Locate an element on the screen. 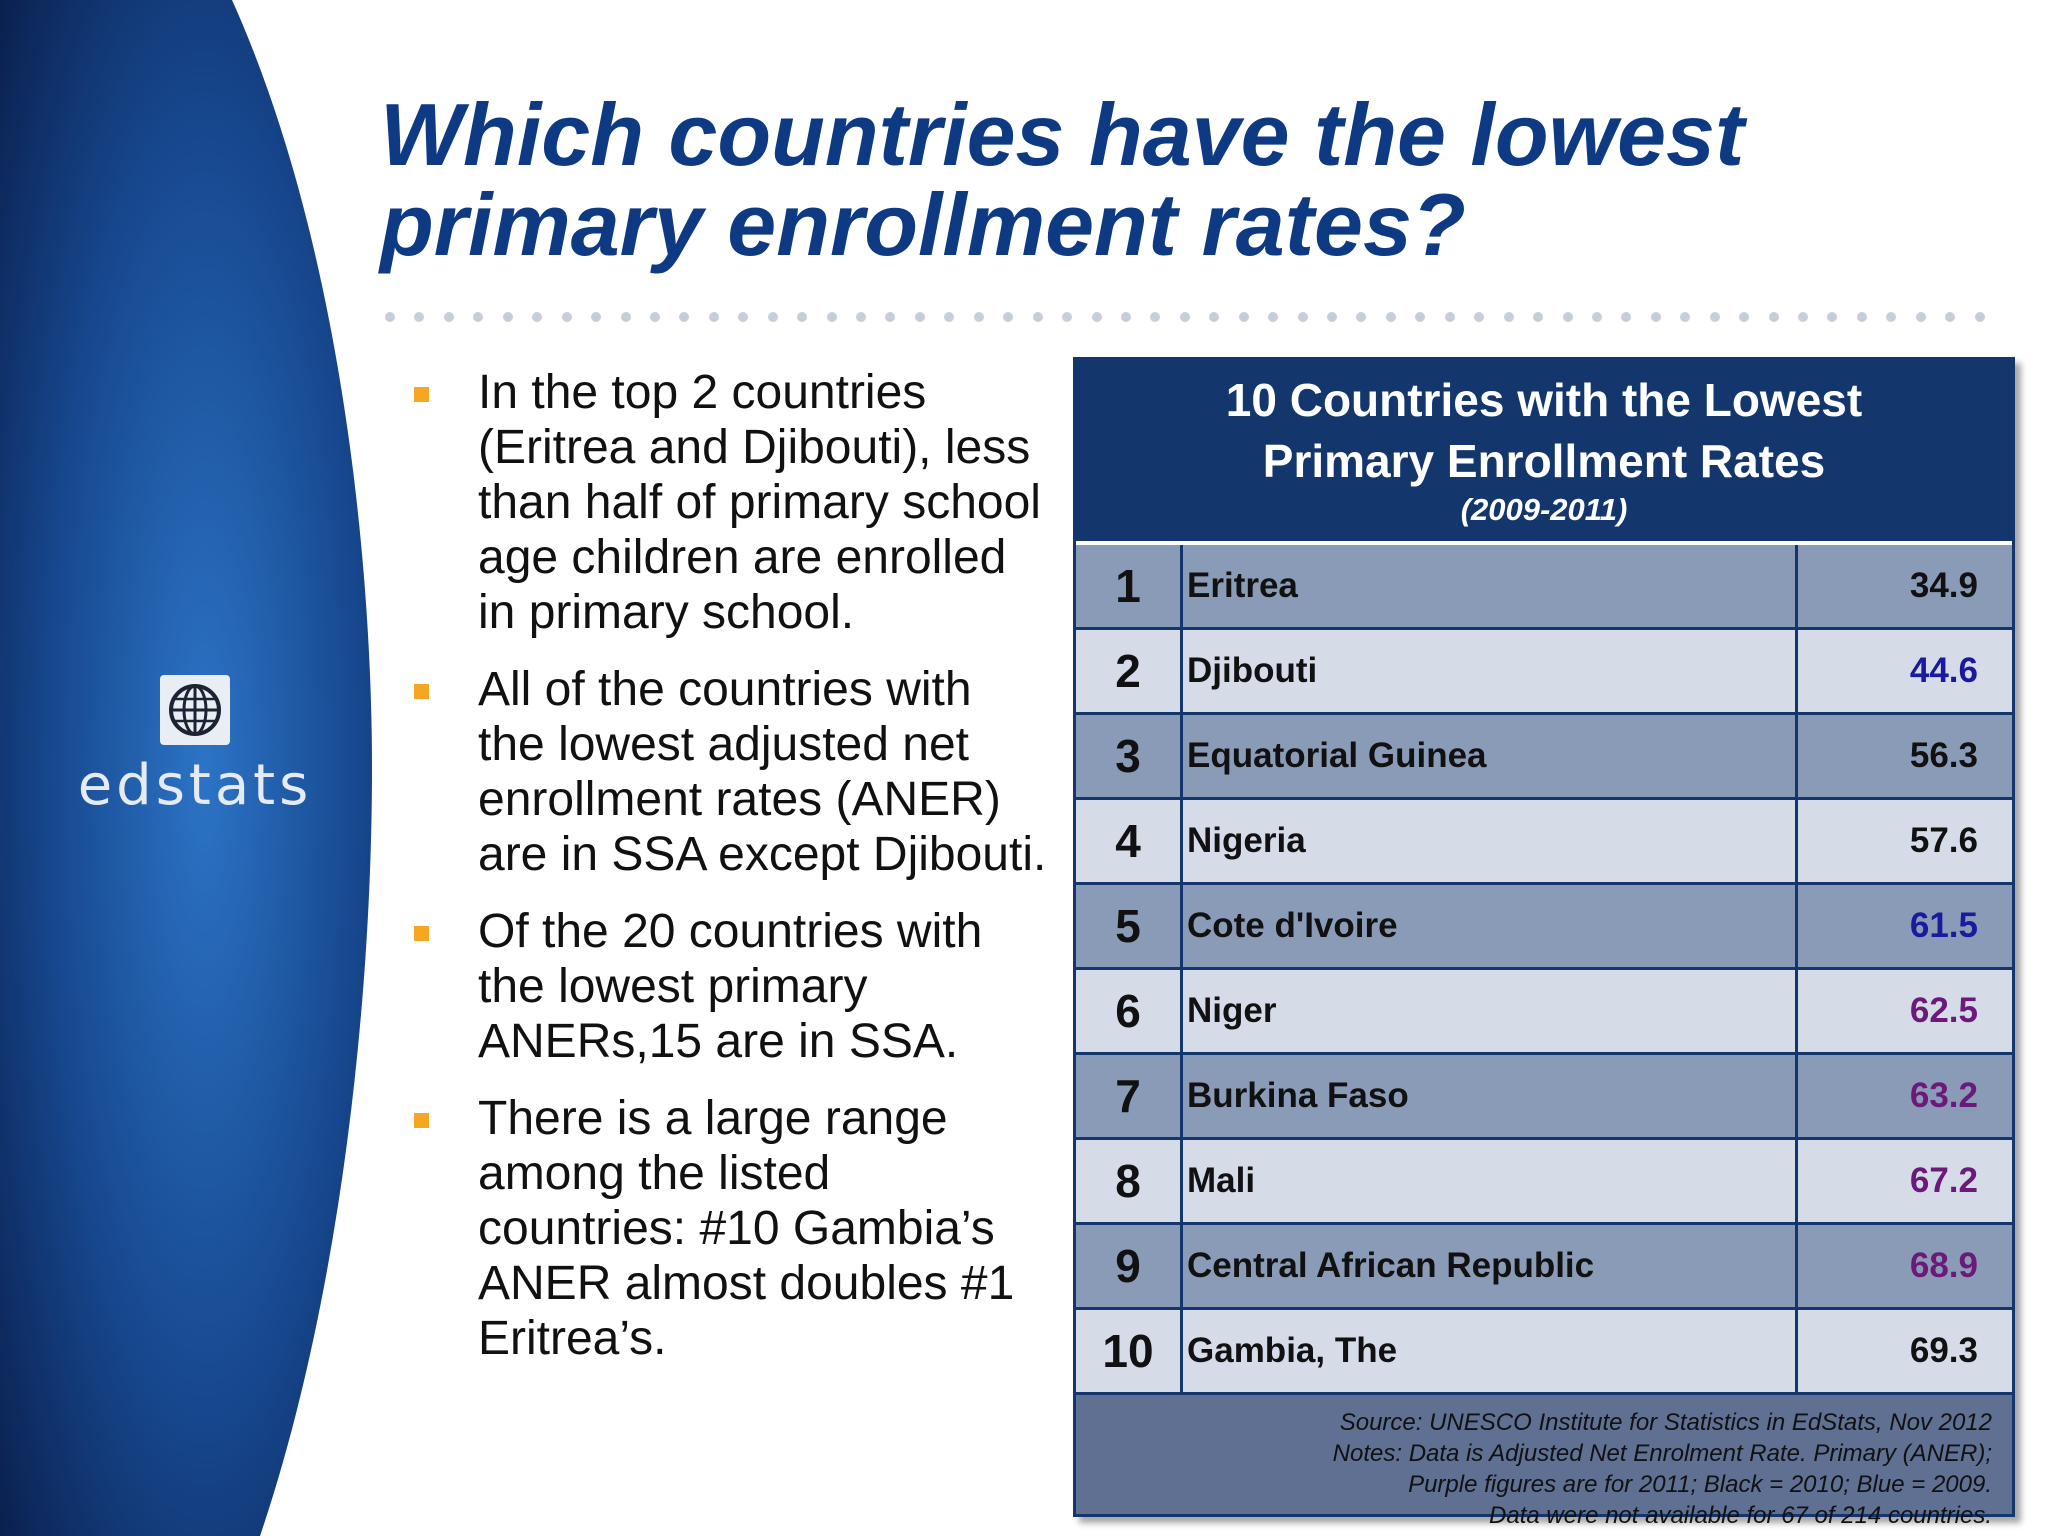  country-cell: Nigeria is located at coordinates (1490, 841).